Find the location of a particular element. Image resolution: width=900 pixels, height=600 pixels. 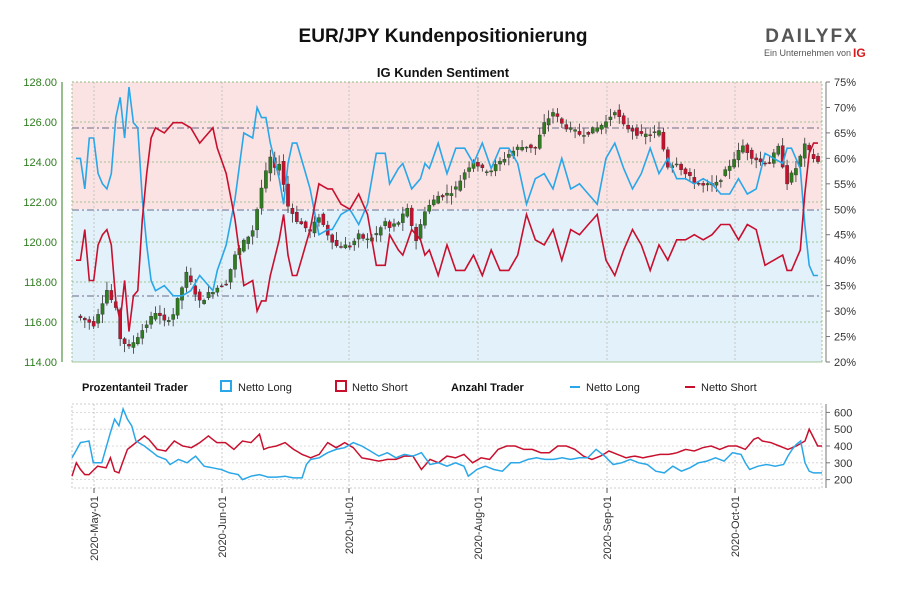

pct-tick-label: 70% is located at coordinates (845, 108).